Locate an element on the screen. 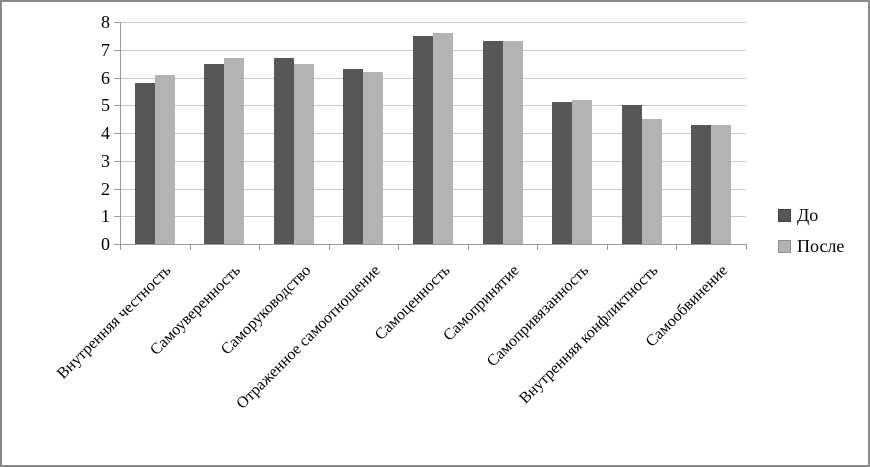 Image resolution: width=870 pixels, height=467 pixels. y-axis-label: 7 is located at coordinates (105, 49).